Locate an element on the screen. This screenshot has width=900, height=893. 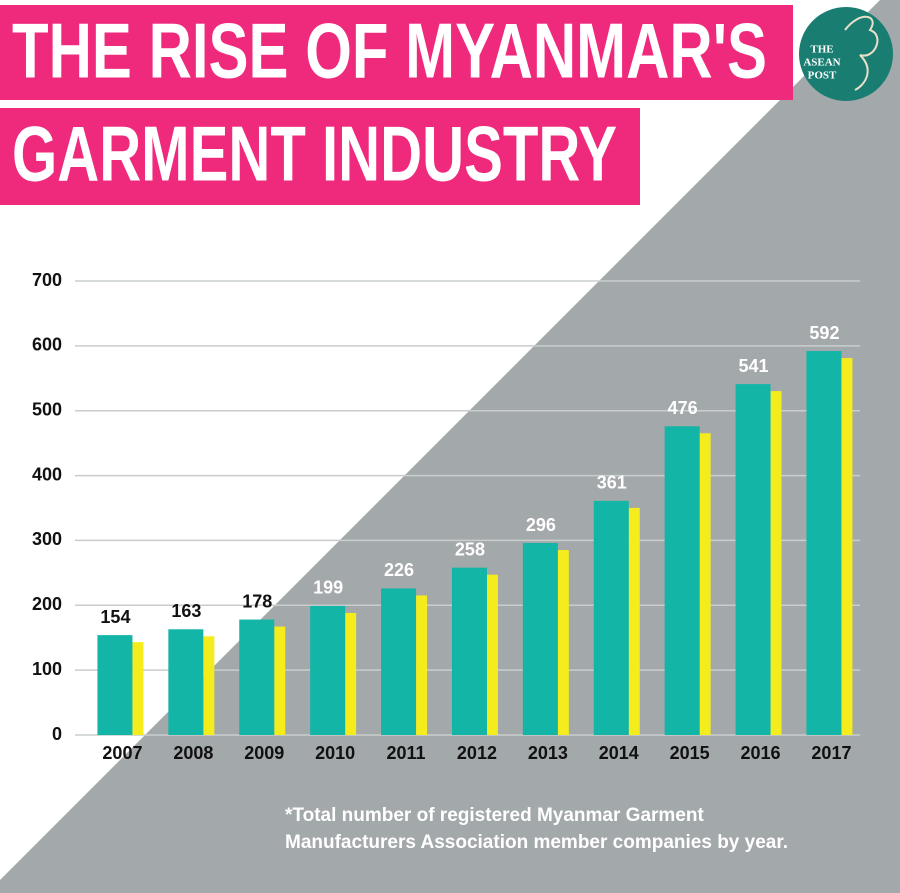
value-label: 154 is located at coordinates (115, 617).